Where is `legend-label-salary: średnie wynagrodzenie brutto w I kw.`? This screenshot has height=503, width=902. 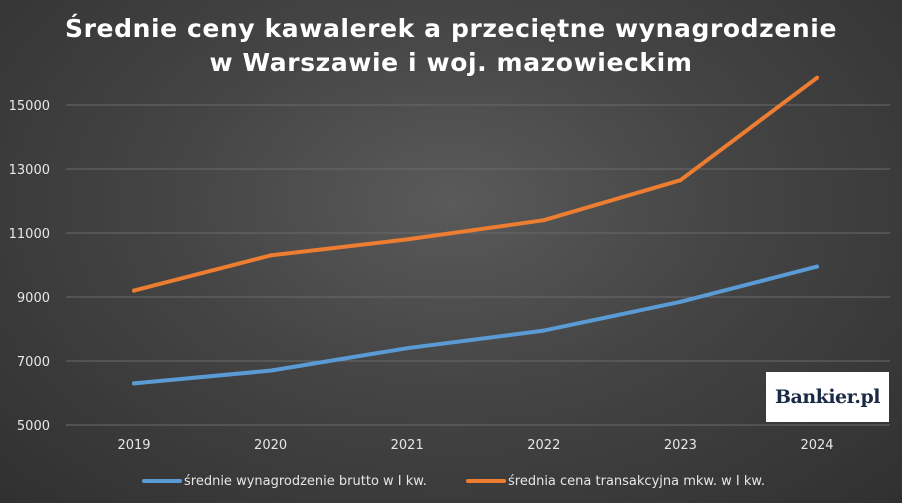
legend-label-salary: średnie wynagrodzenie brutto w I kw. is located at coordinates (305, 481).